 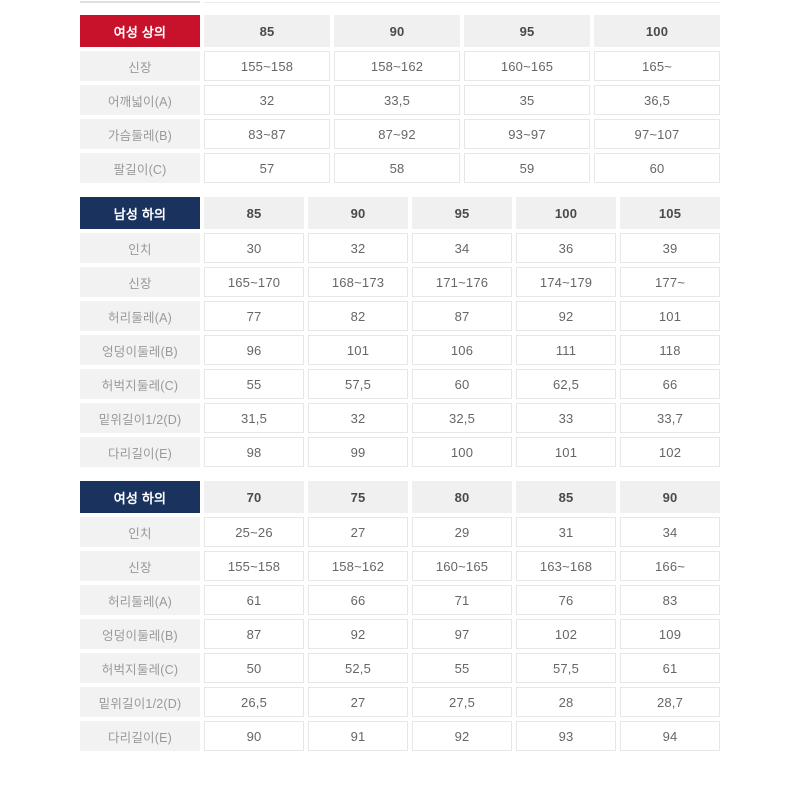 I want to click on cell-value: 87~92, so click(x=397, y=134).